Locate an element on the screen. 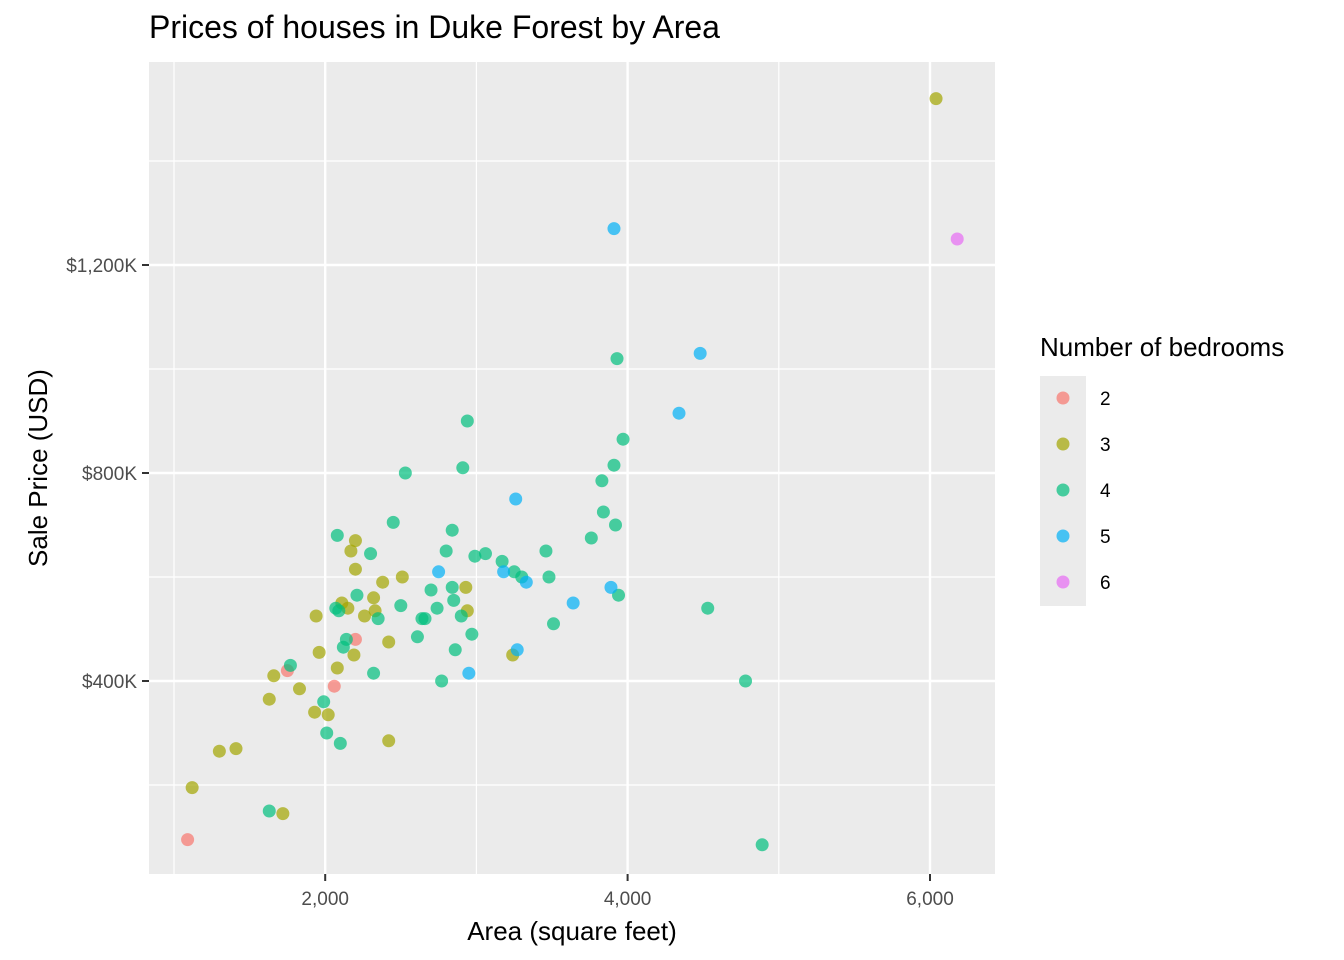 This screenshot has width=1344, height=960. legend: Number of bedrooms 2 3 4 5 6 is located at coordinates (1162, 469).